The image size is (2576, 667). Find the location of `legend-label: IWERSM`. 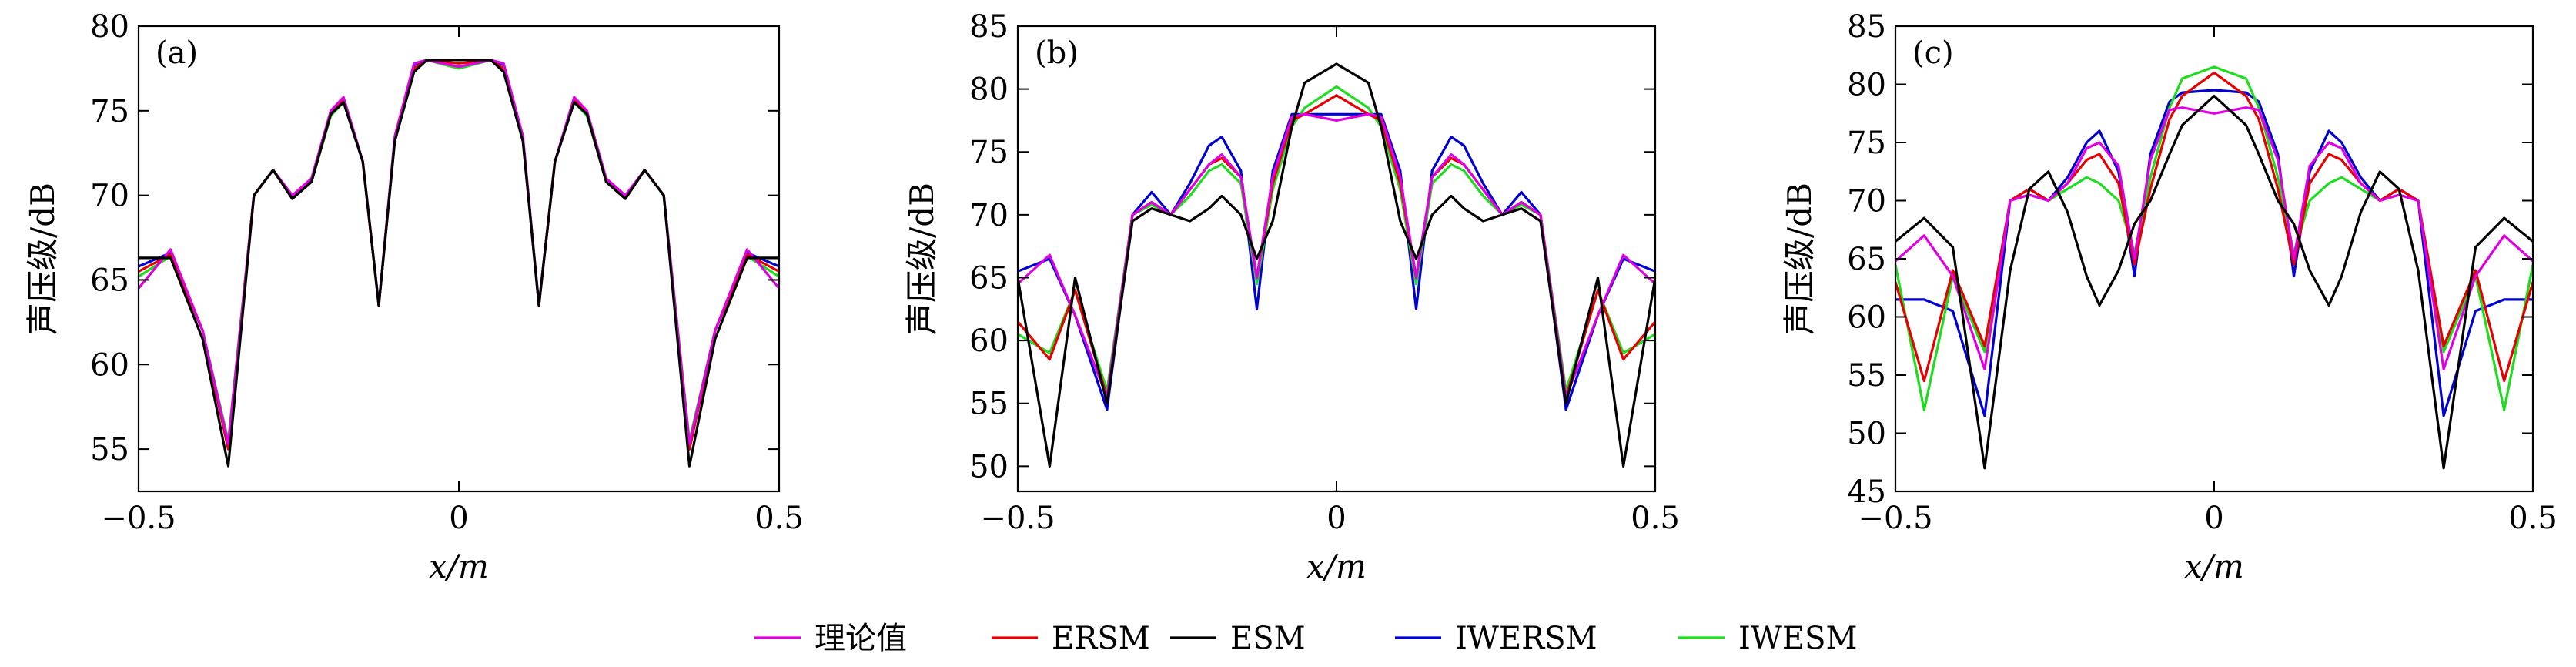

legend-label: IWERSM is located at coordinates (1526, 638).